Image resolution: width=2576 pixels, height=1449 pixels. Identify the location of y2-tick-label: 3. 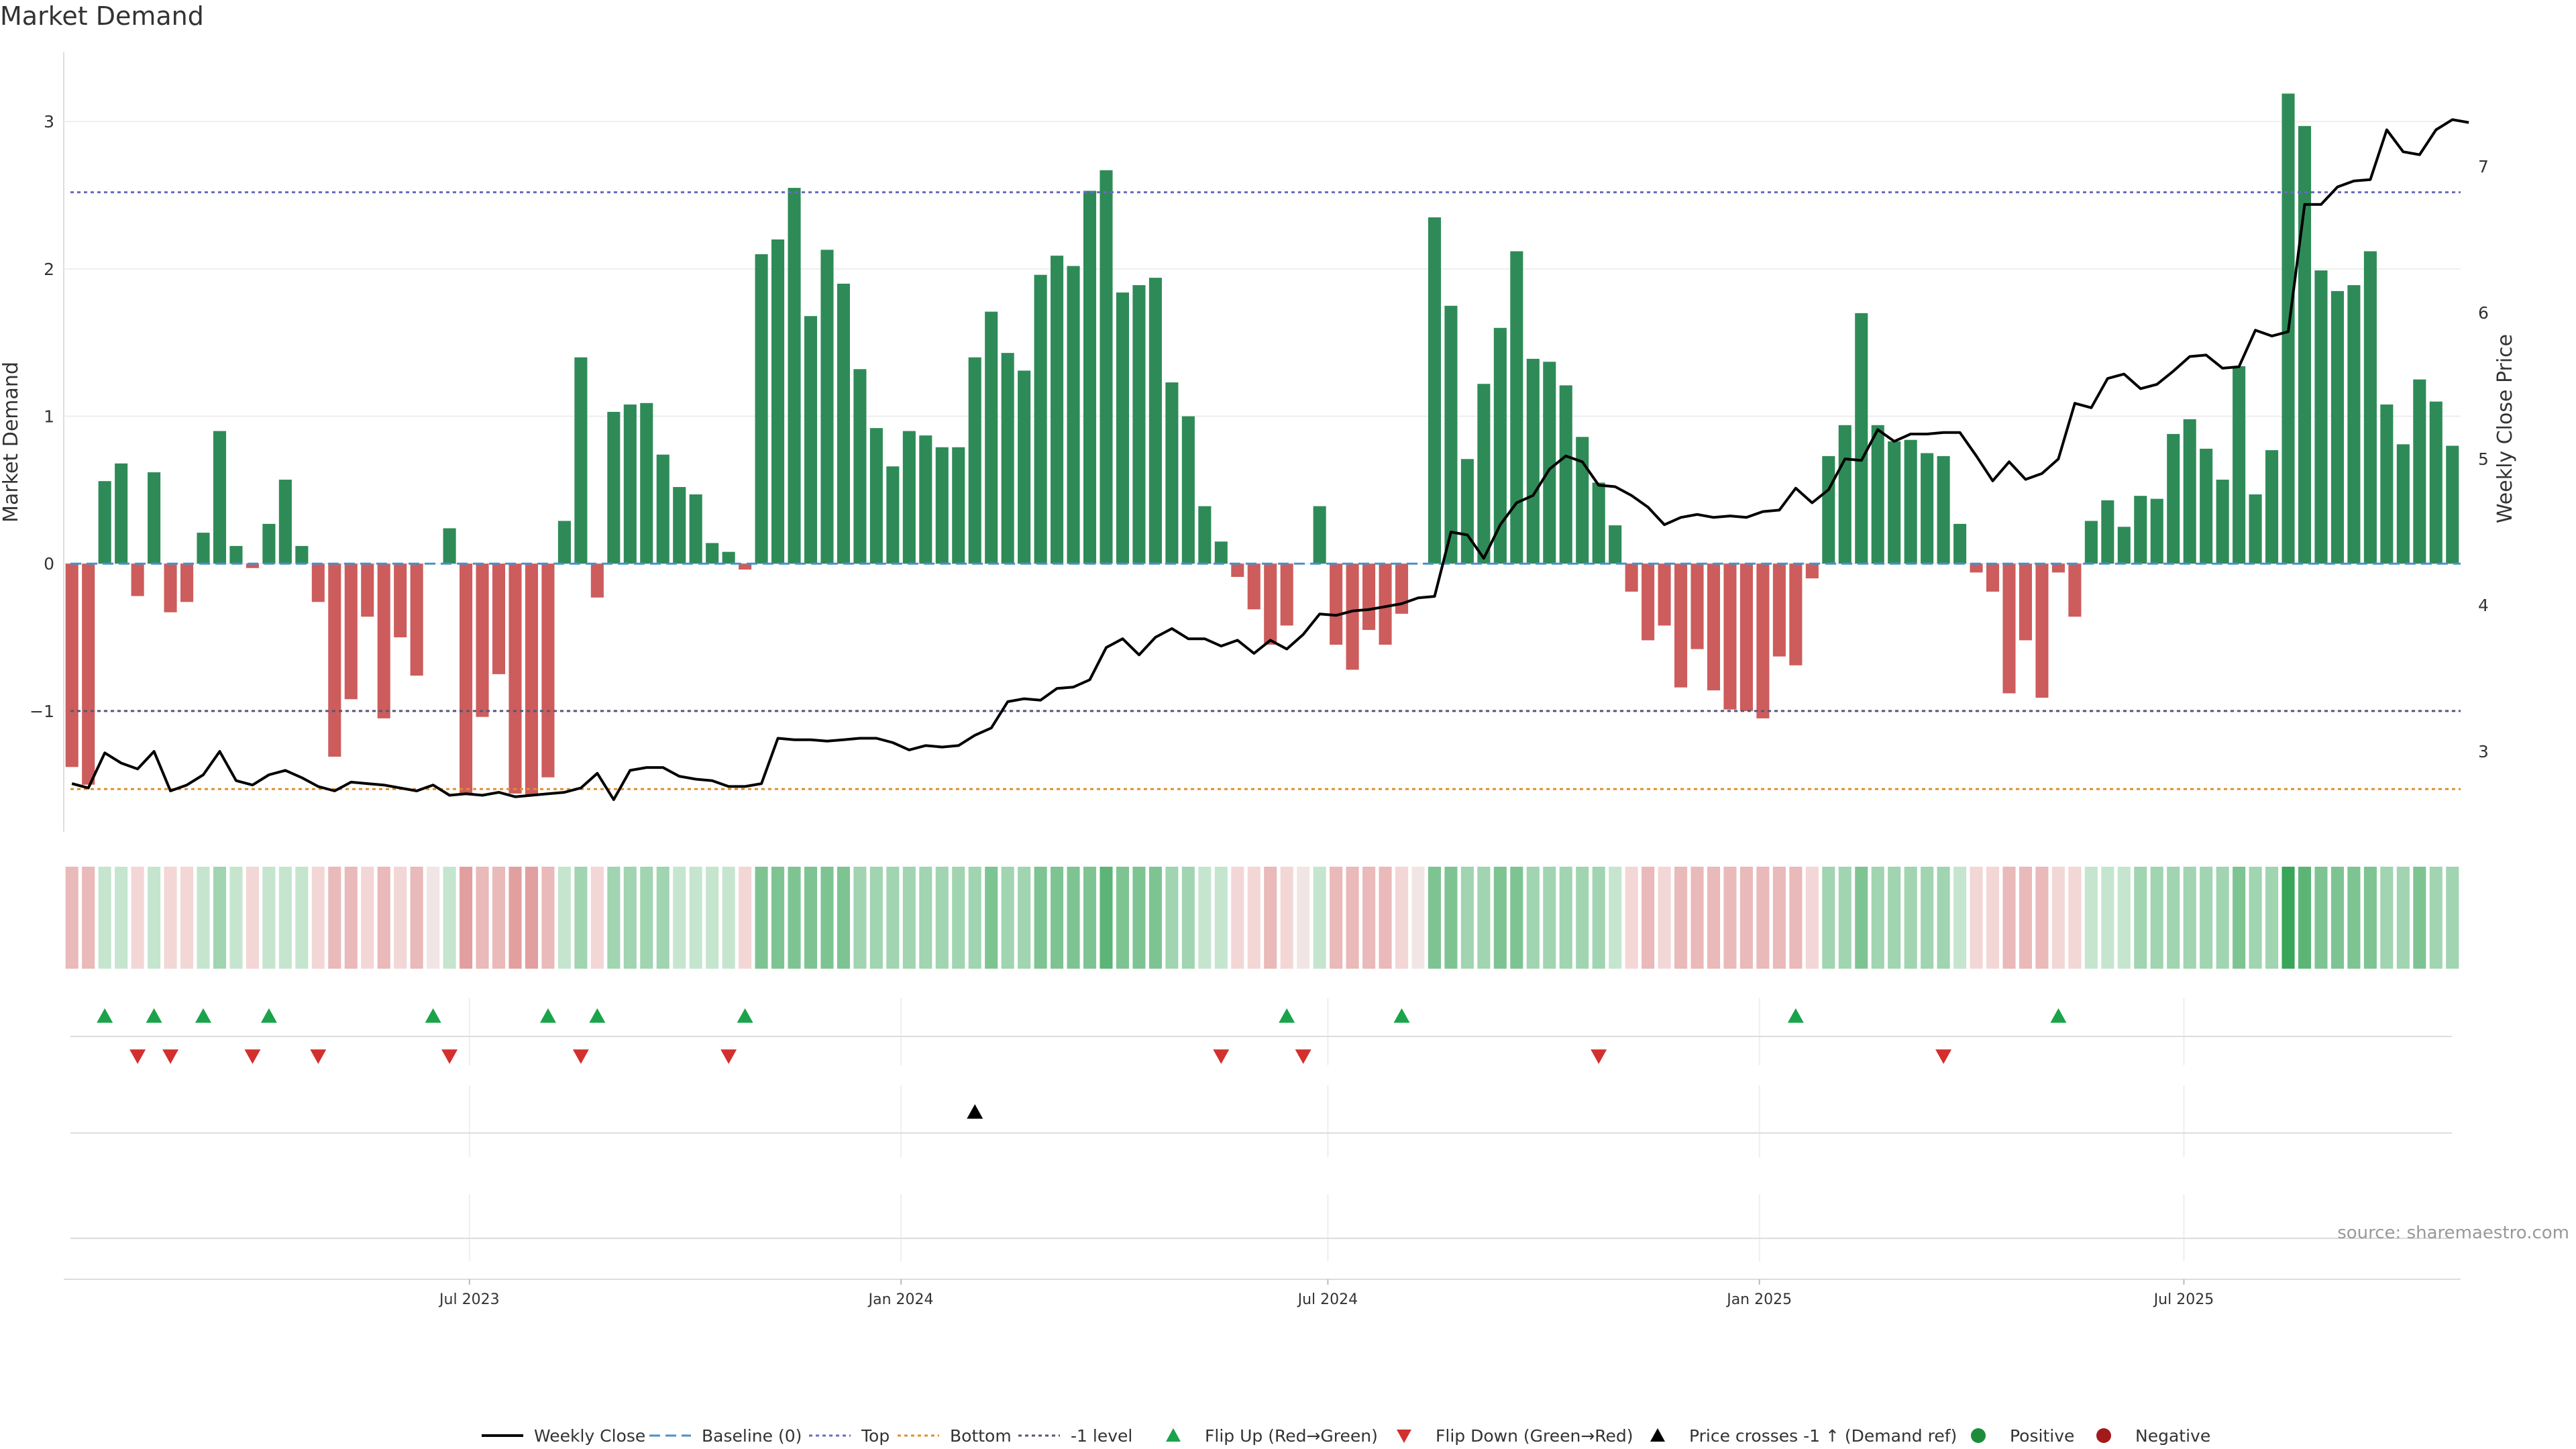
(2483, 751).